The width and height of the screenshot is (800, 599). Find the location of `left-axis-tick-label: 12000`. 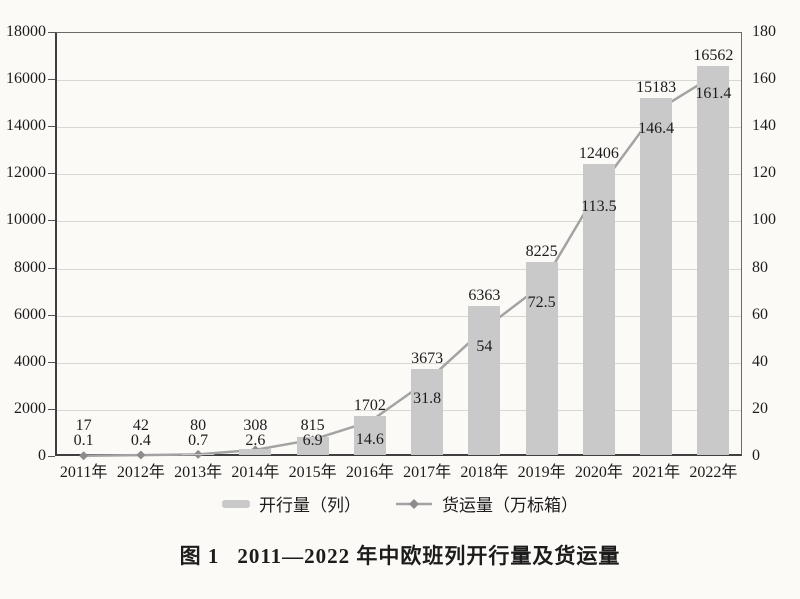

left-axis-tick-label: 12000 is located at coordinates (26, 173).